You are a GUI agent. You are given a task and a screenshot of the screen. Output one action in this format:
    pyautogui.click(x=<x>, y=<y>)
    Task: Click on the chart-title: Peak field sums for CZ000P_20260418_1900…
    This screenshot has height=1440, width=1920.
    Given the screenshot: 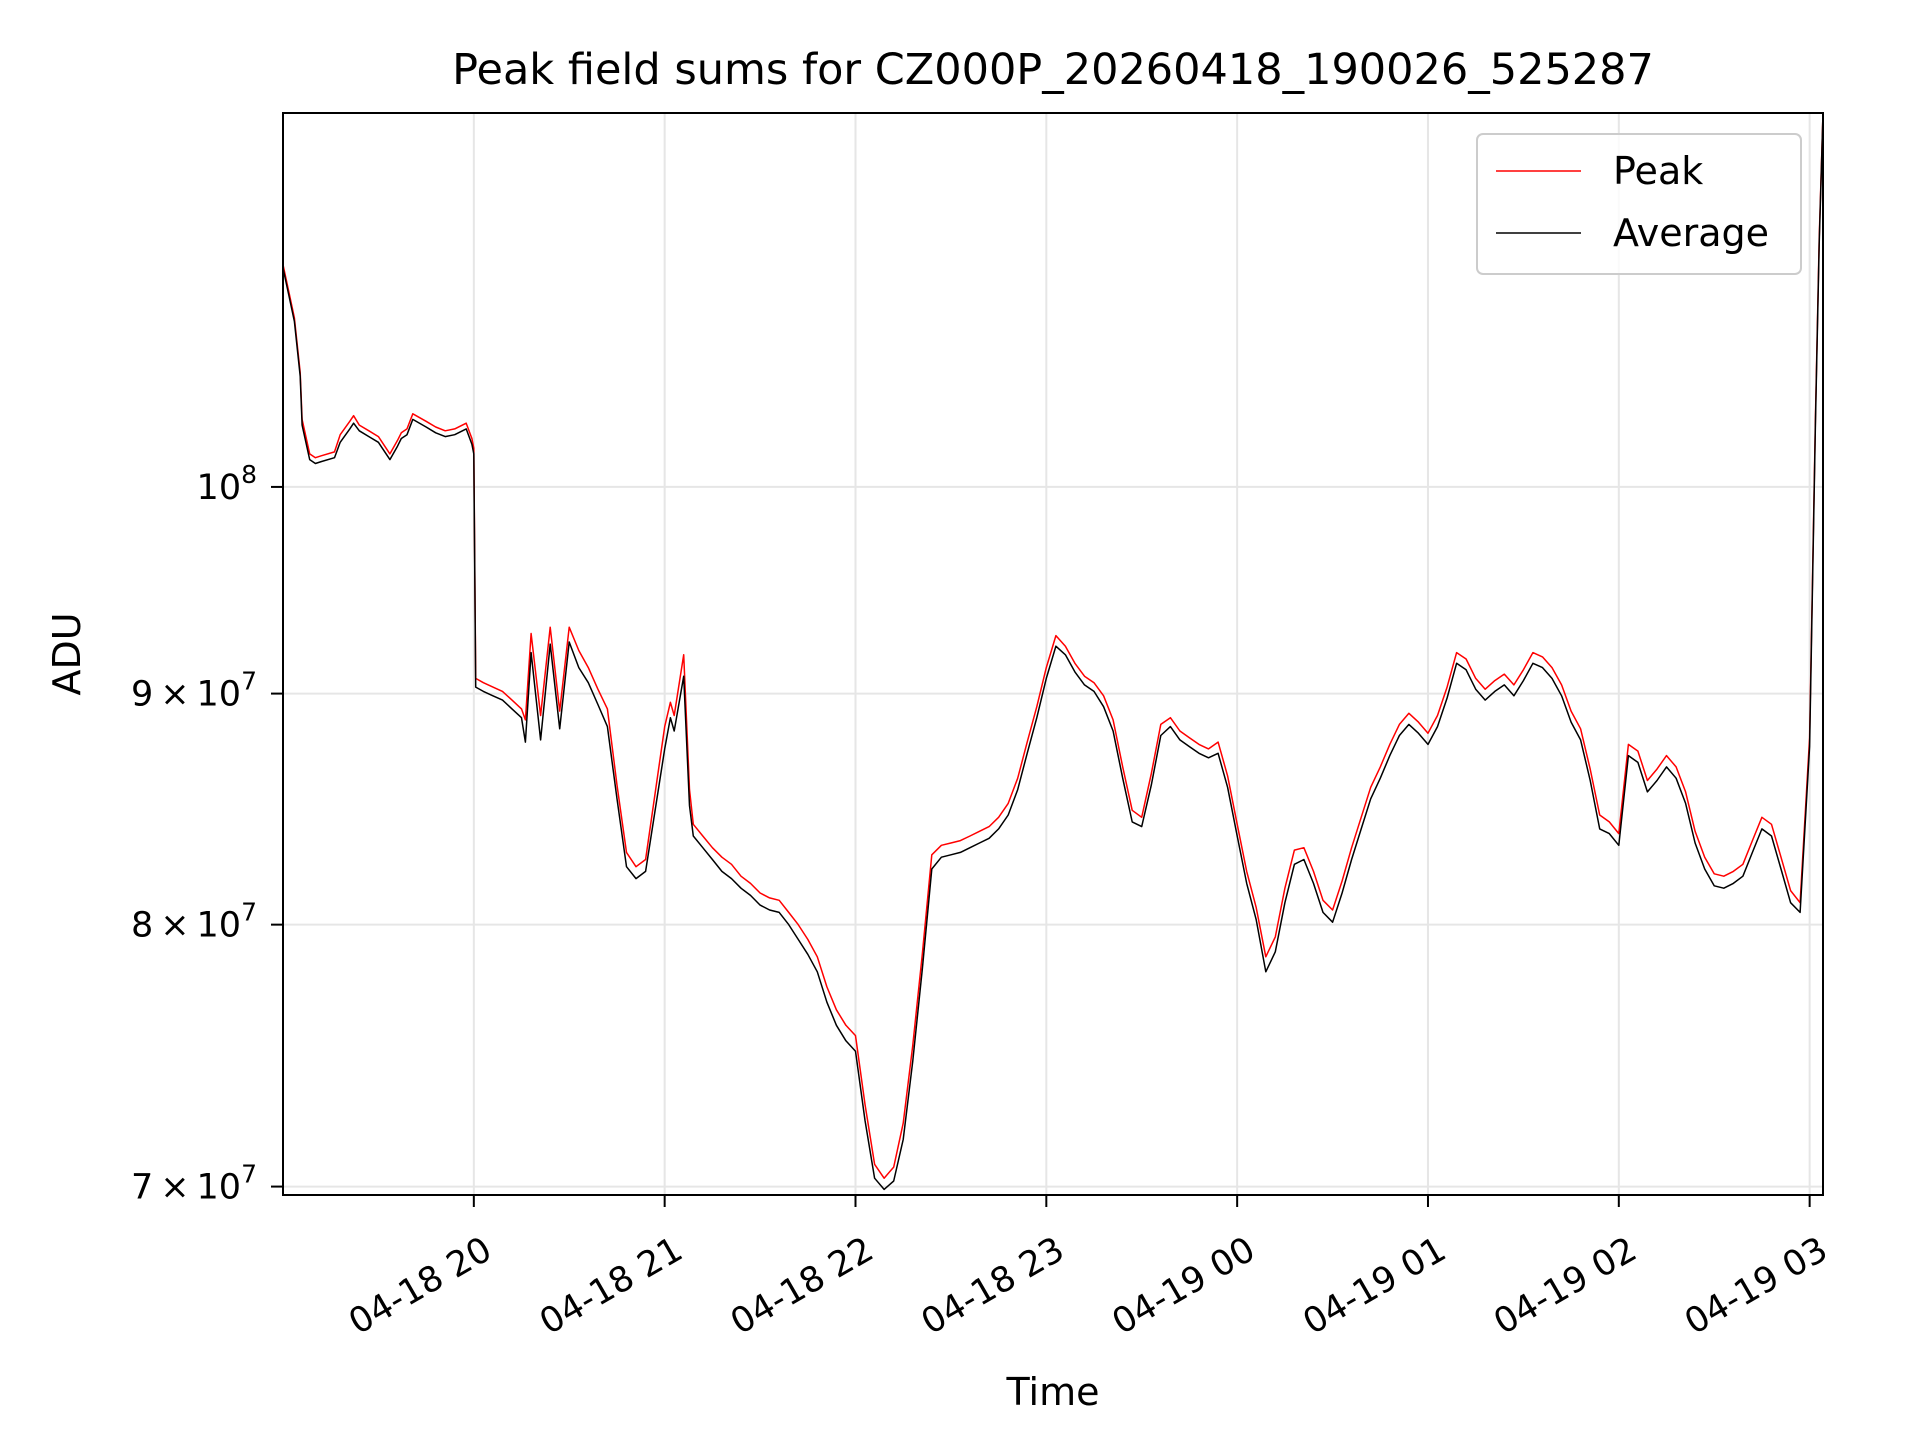 What is the action you would take?
    pyautogui.click(x=1053, y=70)
    